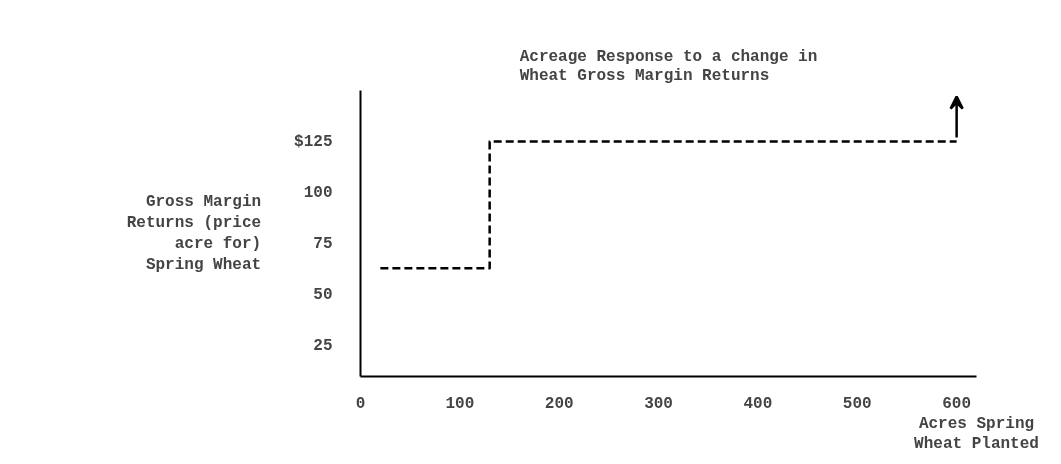 This screenshot has height=464, width=1061. Describe the element at coordinates (957, 403) in the screenshot. I see `x-tick-label: 600` at that location.